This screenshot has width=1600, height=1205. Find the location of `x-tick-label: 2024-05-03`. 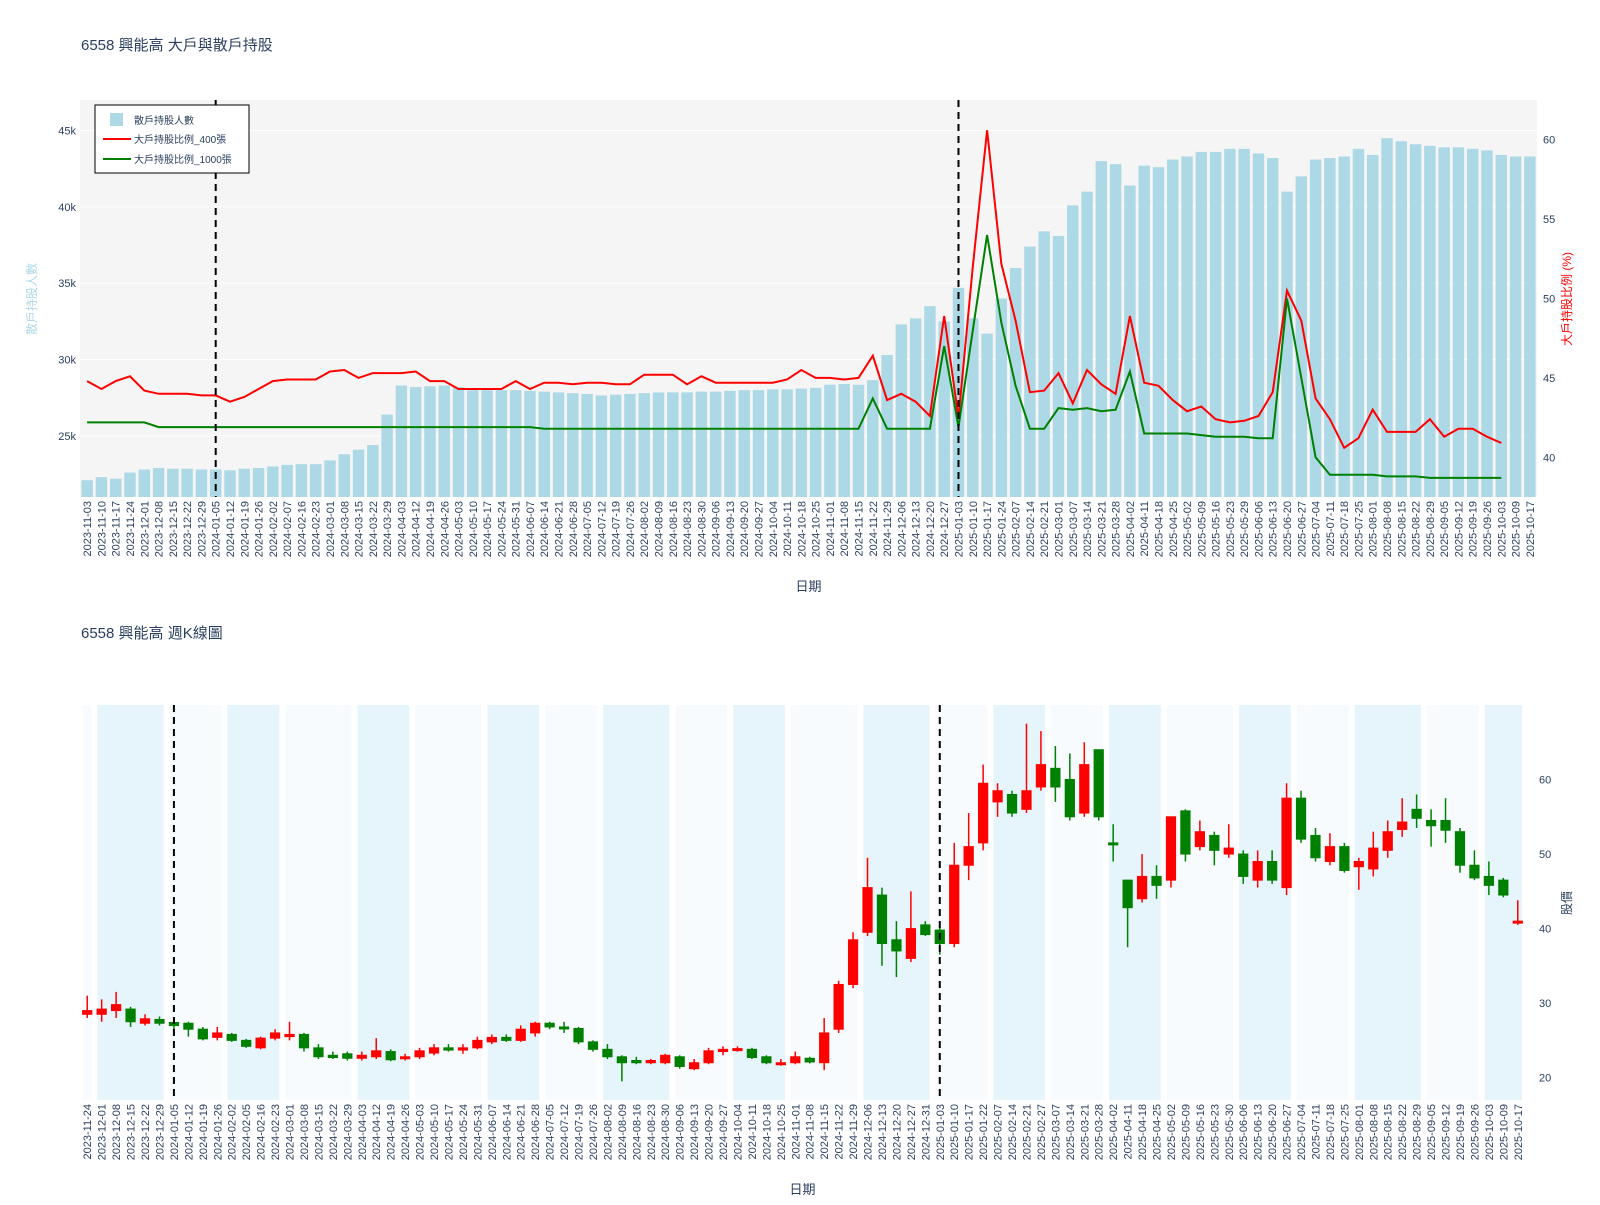

x-tick-label: 2024-05-03 is located at coordinates (460, 529).